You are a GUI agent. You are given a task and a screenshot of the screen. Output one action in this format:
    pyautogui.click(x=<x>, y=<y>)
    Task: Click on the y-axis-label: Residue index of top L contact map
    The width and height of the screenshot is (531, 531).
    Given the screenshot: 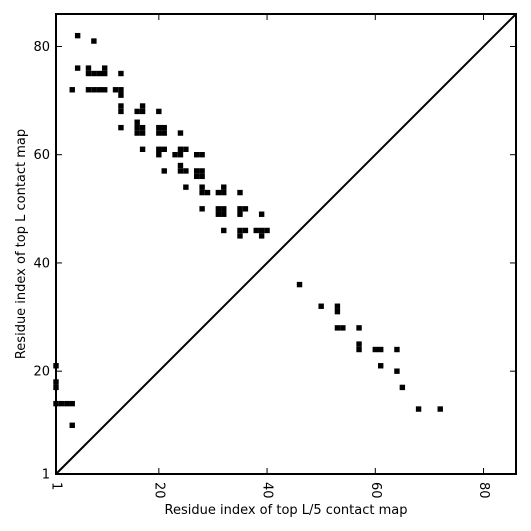 What is the action you would take?
    pyautogui.click(x=21, y=244)
    